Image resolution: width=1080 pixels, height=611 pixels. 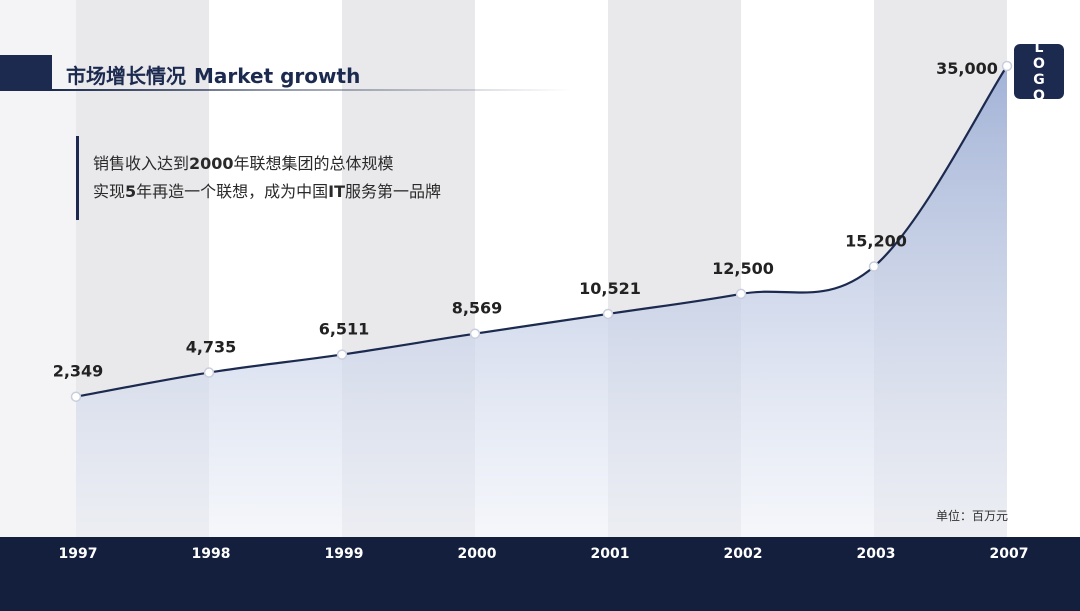 I want to click on page-title: 市场增长情况 Market growth, so click(x=213, y=74).